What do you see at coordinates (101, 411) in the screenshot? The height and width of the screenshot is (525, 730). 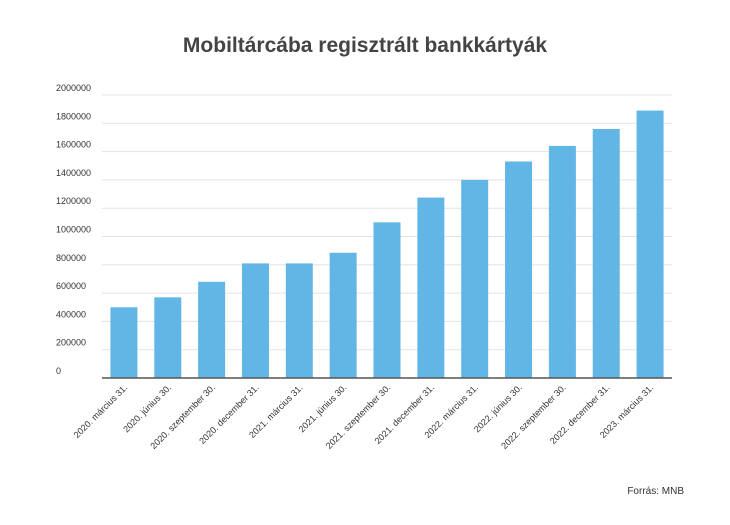 I see `x-tick-label: 2020. március 31.` at bounding box center [101, 411].